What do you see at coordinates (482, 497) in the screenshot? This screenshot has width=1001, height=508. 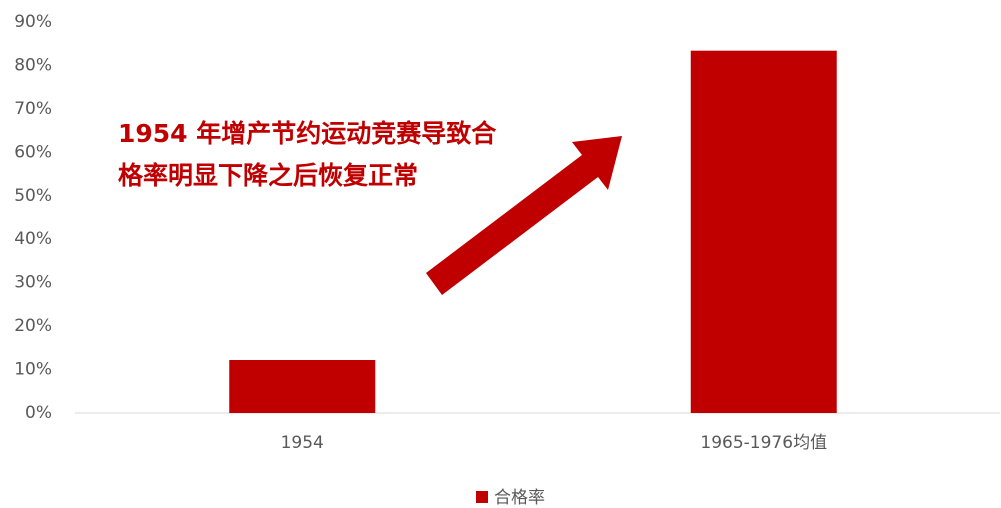 I see `legend-swatch` at bounding box center [482, 497].